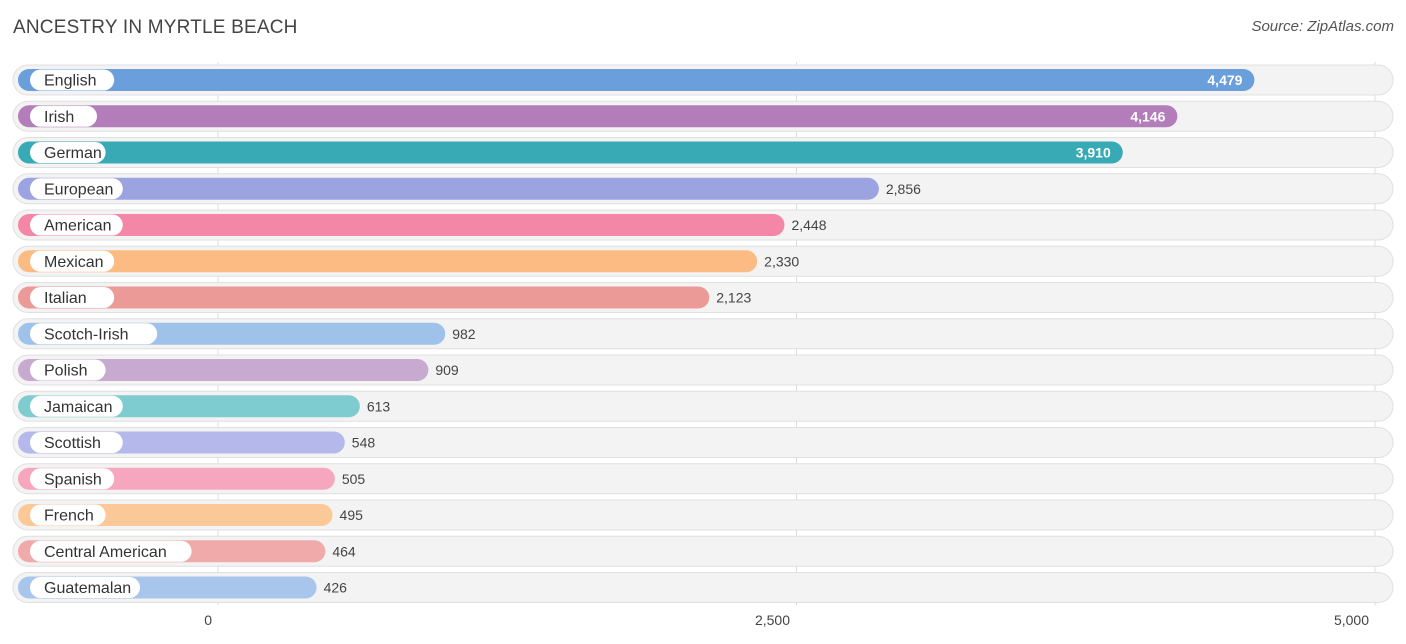 This screenshot has height=644, width=1406. I want to click on category-label: Polish, so click(66, 371).